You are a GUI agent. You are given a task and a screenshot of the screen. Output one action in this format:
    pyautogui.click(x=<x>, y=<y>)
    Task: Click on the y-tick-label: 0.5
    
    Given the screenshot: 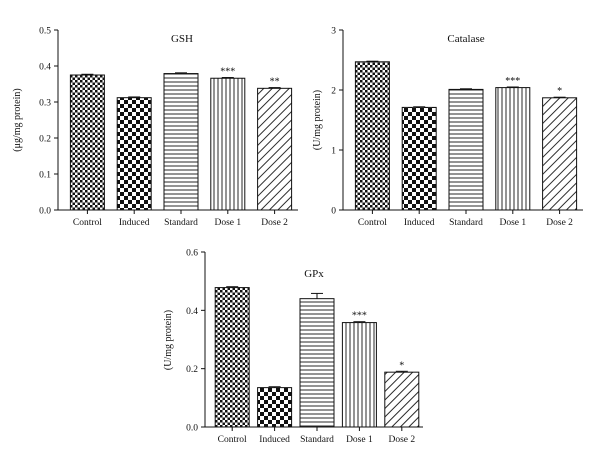 What is the action you would take?
    pyautogui.click(x=45, y=32)
    